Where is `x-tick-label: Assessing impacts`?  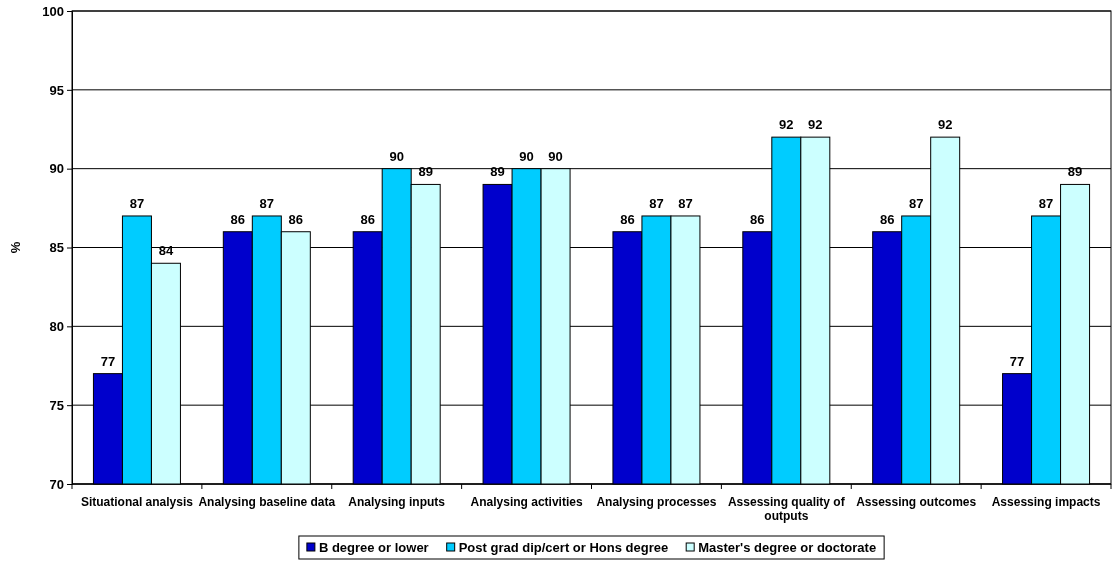 x-tick-label: Assessing impacts is located at coordinates (1046, 502).